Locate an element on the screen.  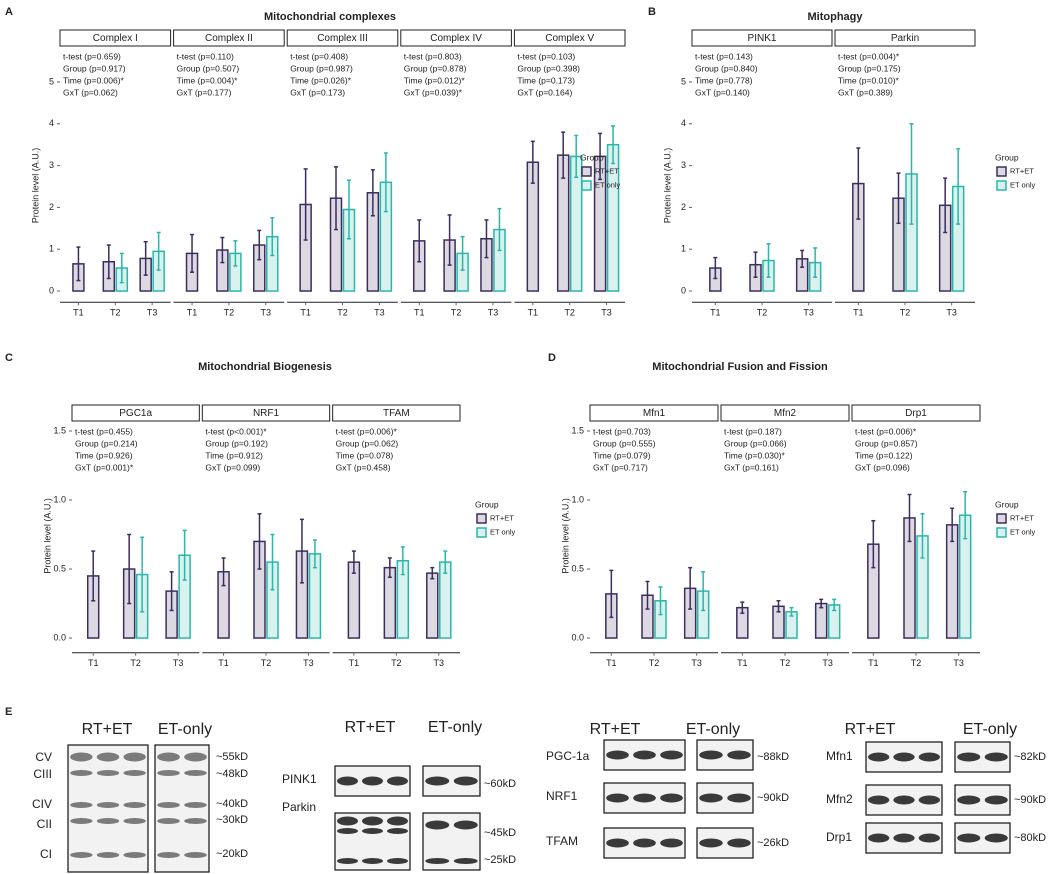
y-tick-label: 1.0 is located at coordinates (59, 499).